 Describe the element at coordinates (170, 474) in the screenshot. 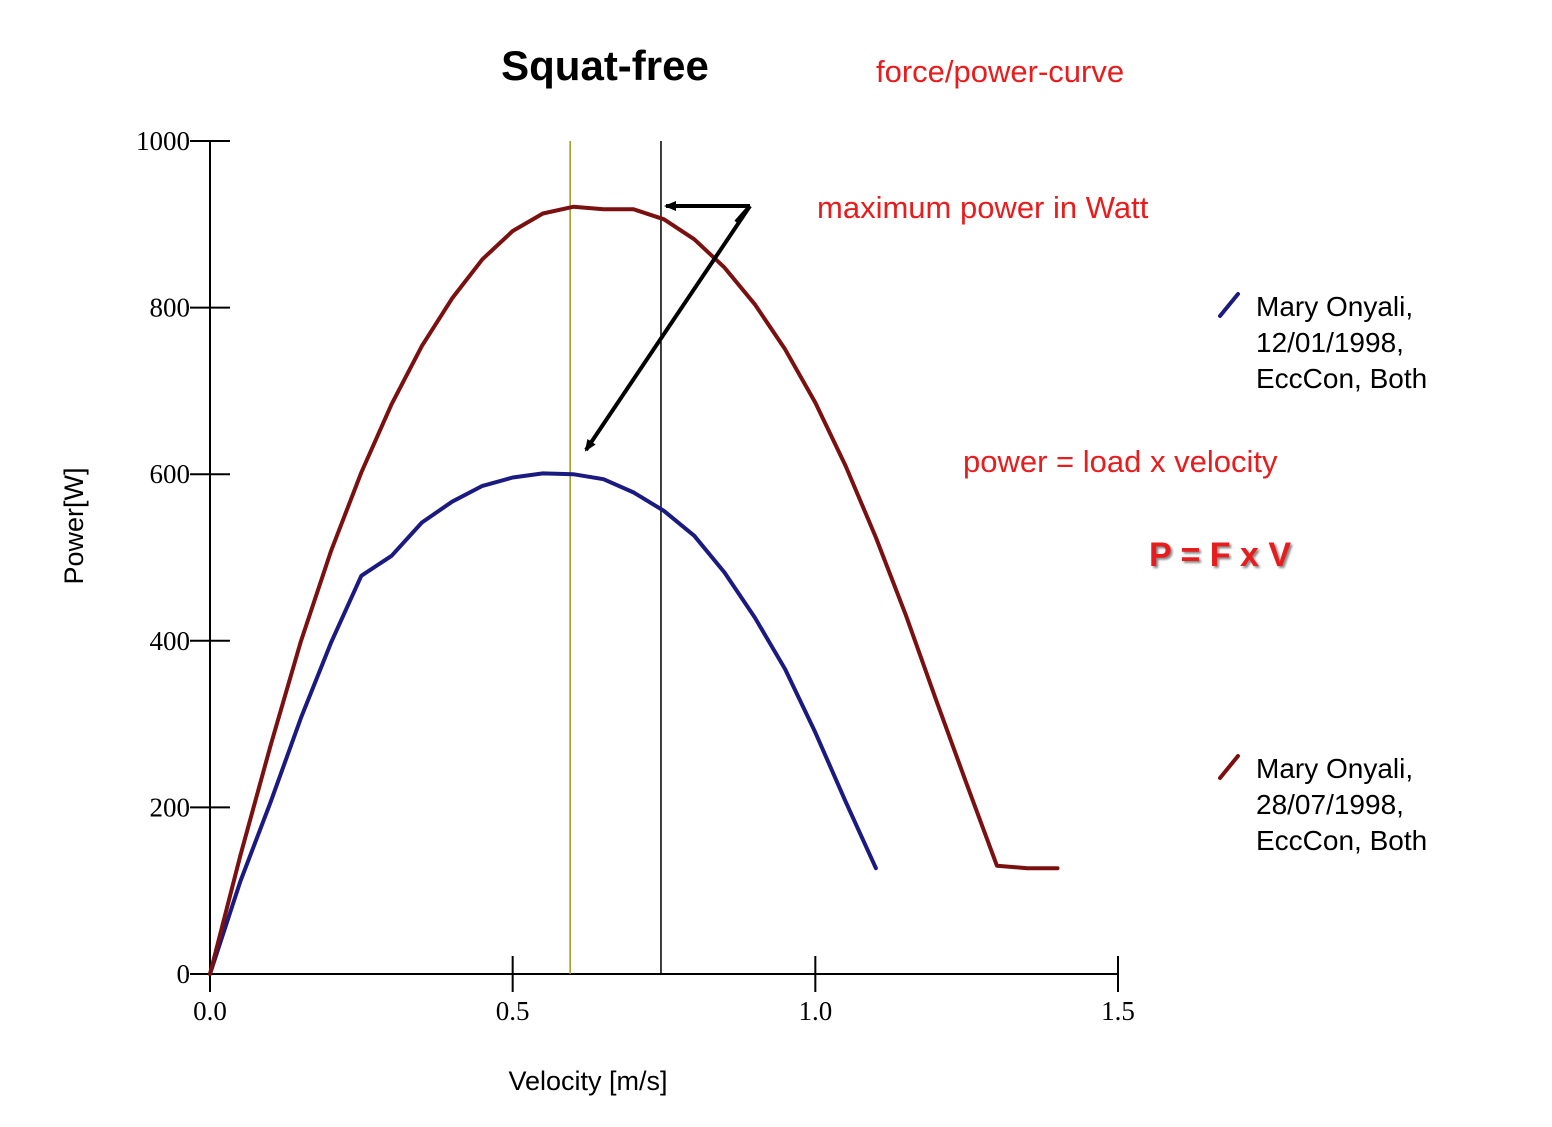

I see `y-tick-label: 600` at that location.